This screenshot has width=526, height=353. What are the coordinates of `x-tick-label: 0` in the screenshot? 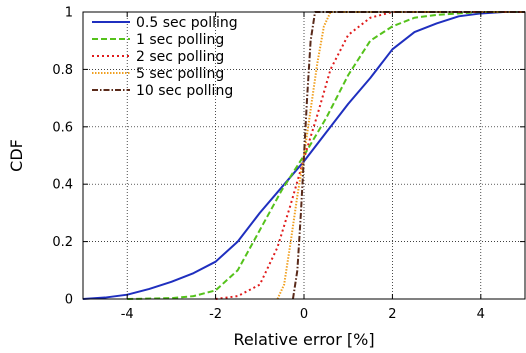 It's located at (304, 314).